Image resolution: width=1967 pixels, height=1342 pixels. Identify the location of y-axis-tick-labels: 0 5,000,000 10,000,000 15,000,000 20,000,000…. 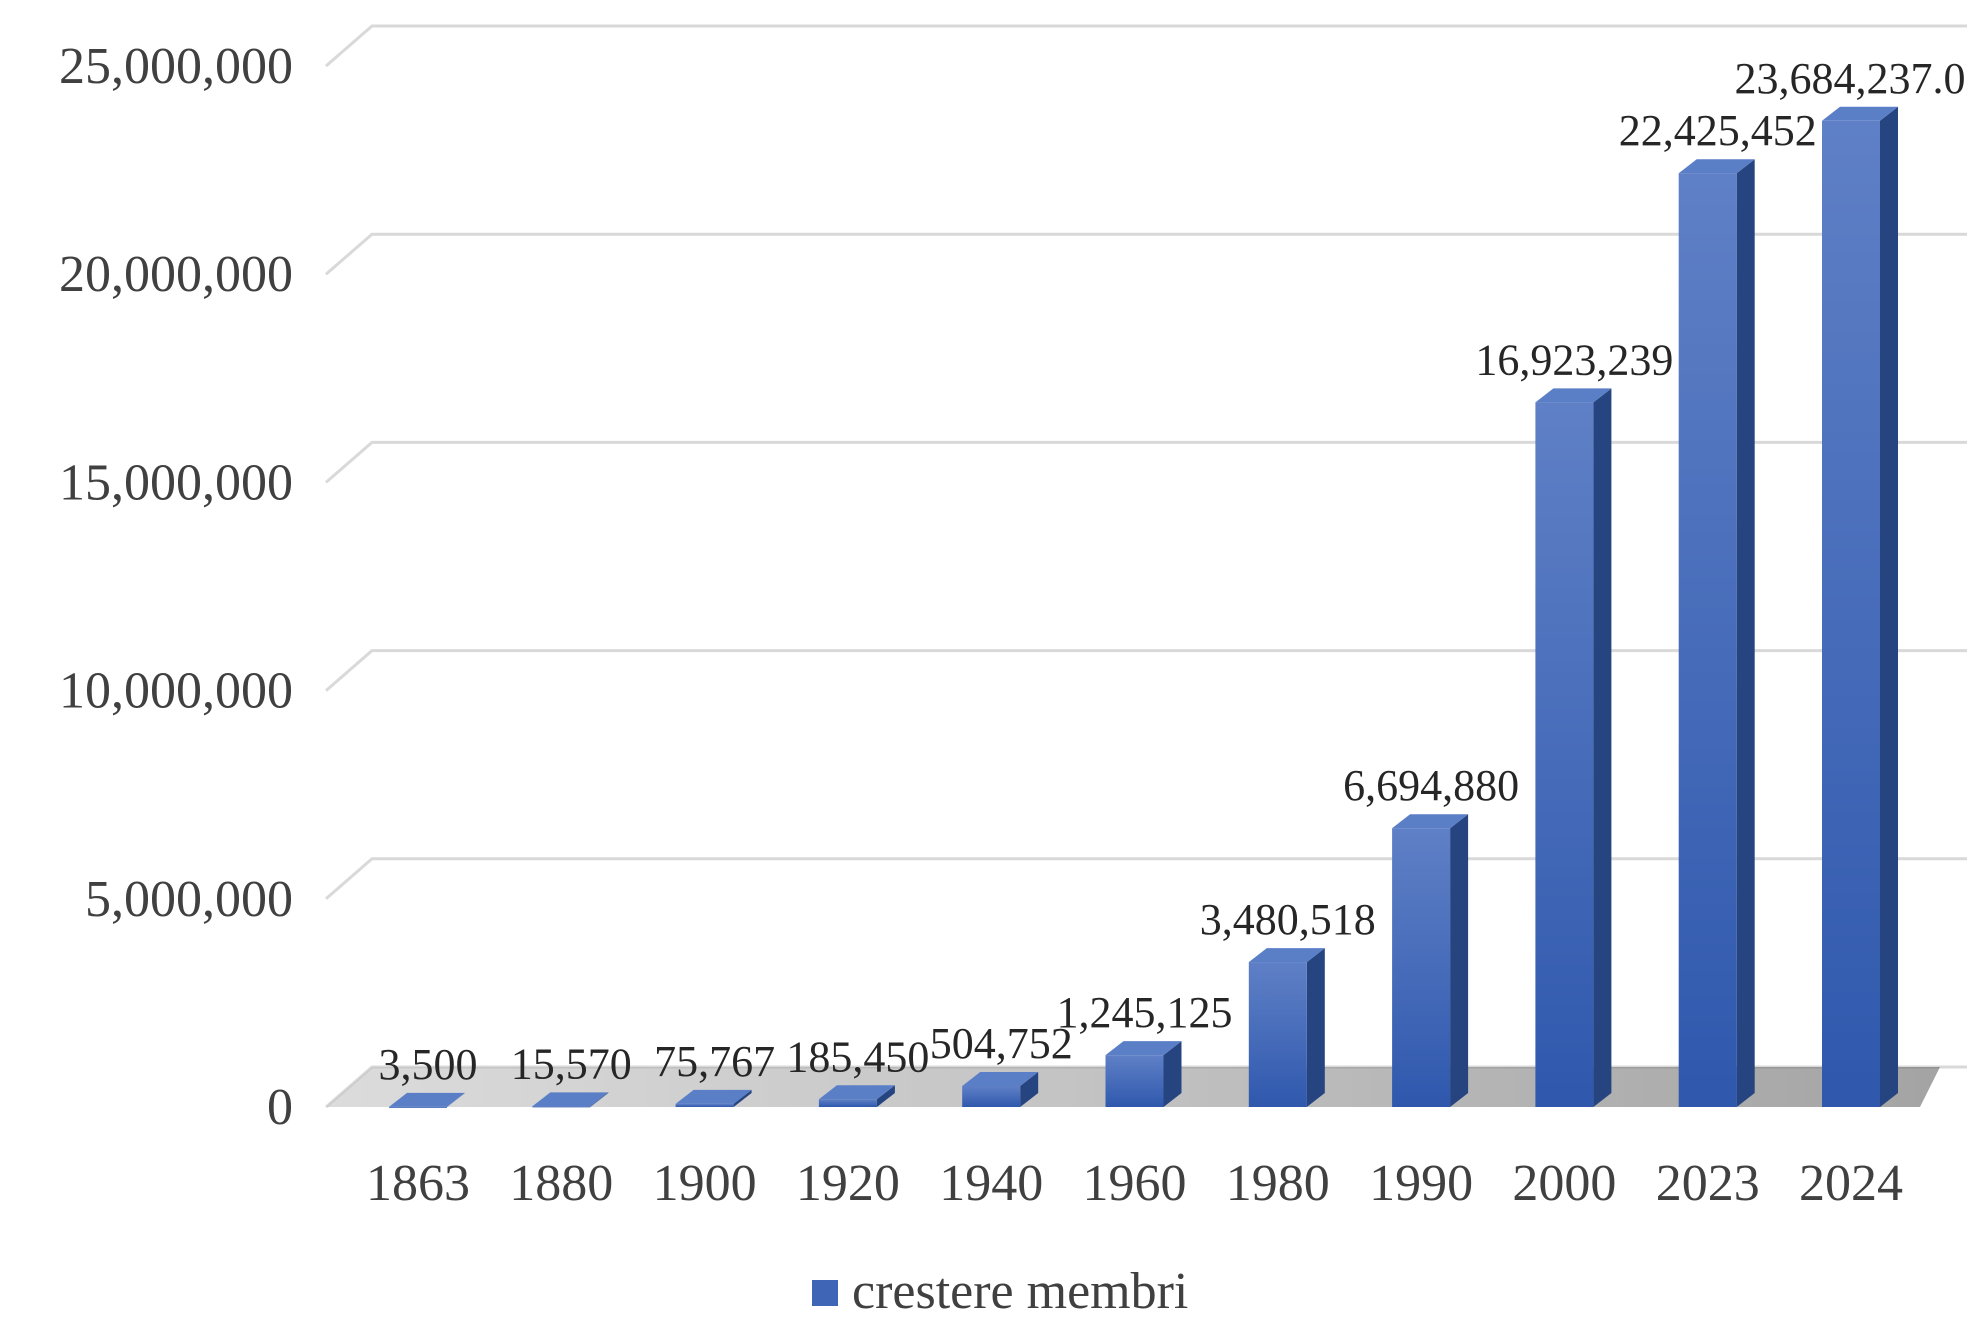
(176, 587).